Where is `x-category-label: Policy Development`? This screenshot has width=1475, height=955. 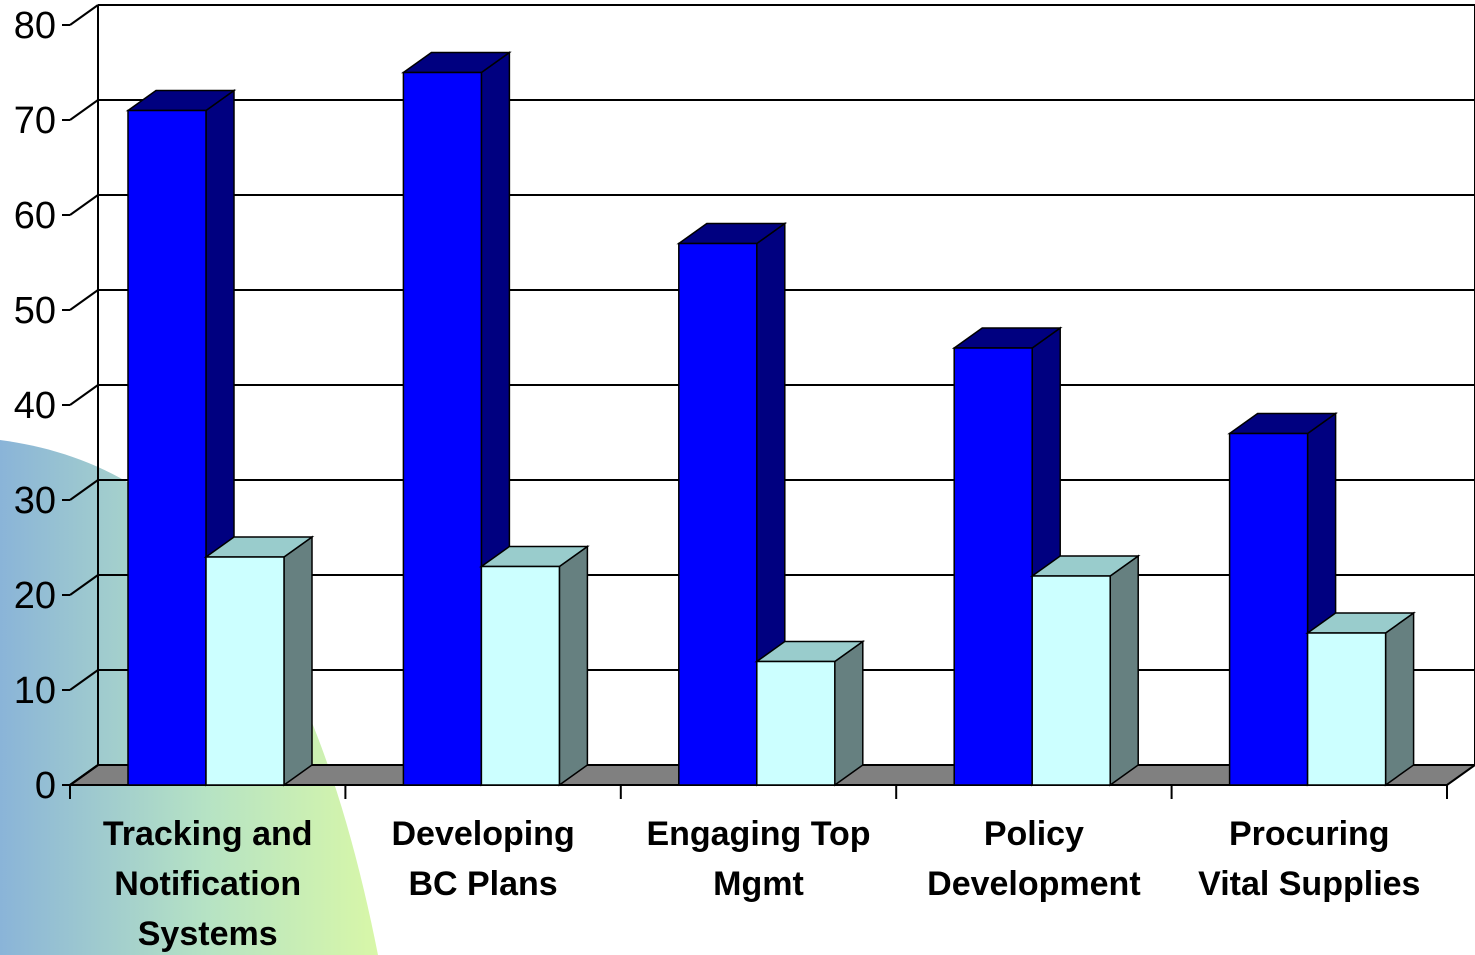 x-category-label: Policy Development is located at coordinates (1034, 859).